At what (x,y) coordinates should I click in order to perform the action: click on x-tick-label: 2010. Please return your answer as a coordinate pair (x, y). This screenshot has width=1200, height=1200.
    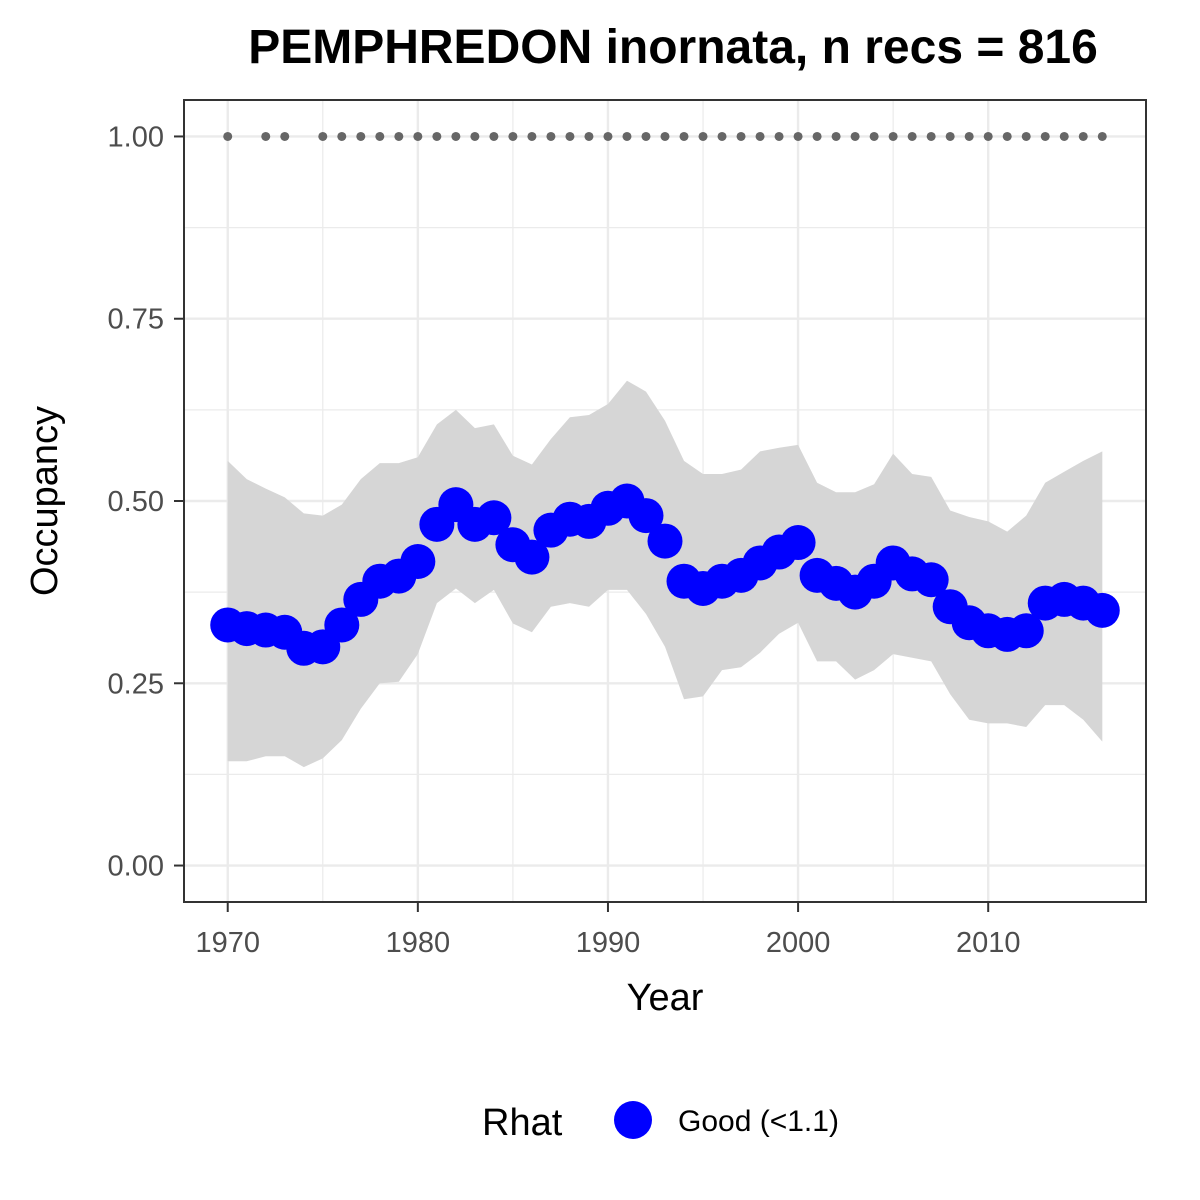
    Looking at the image, I should click on (988, 943).